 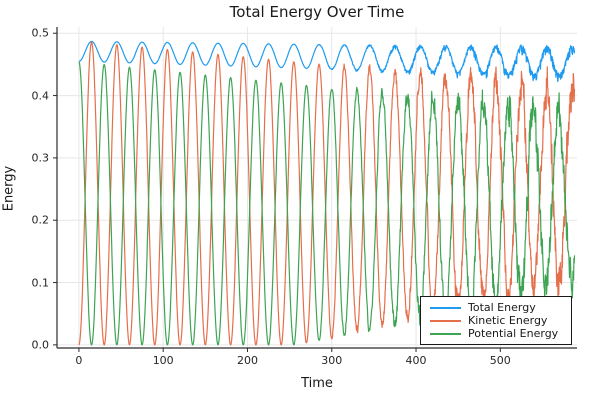 I want to click on legend-label: Potential Energy, so click(x=513, y=333).